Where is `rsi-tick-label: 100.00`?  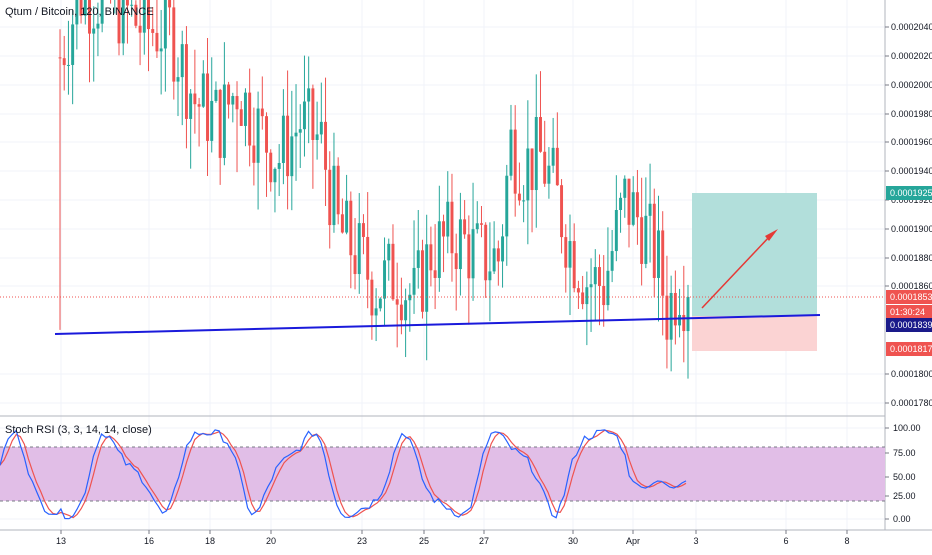
rsi-tick-label: 100.00 is located at coordinates (907, 428).